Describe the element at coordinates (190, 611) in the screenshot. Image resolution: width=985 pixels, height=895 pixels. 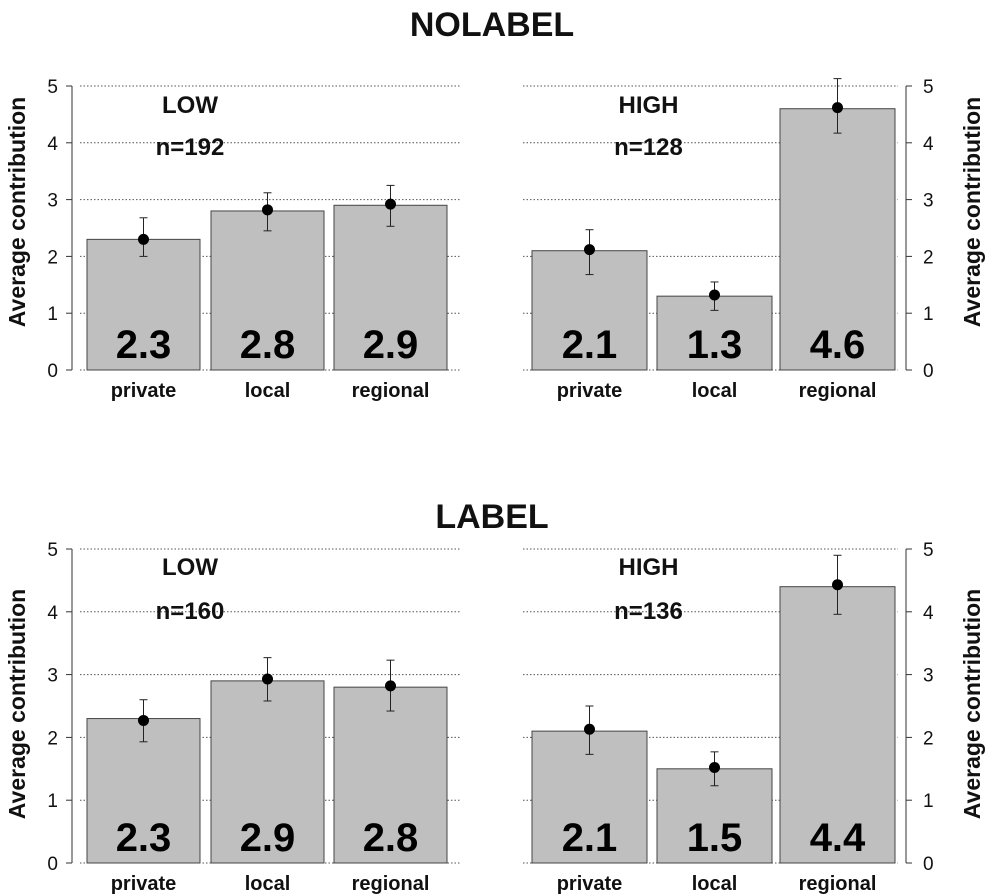
I see `panel-sample-size: n=160` at that location.